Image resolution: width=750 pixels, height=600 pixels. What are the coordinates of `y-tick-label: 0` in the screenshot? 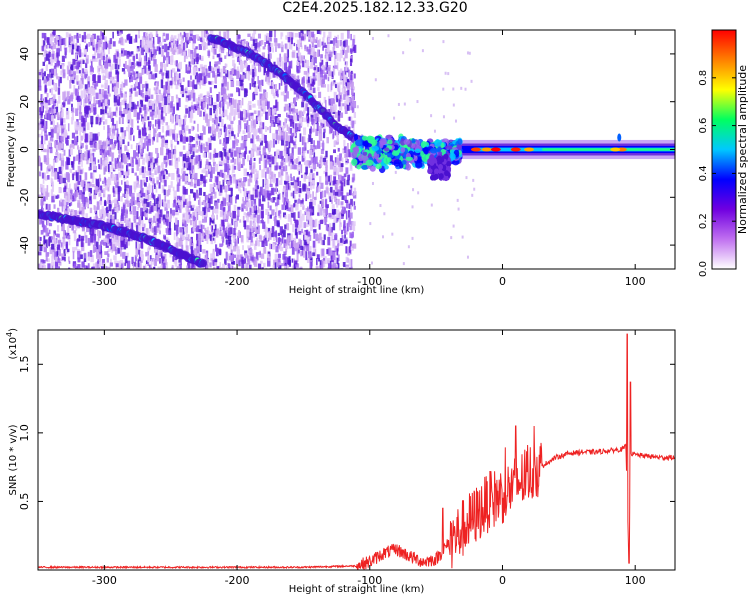 It's located at (24, 149).